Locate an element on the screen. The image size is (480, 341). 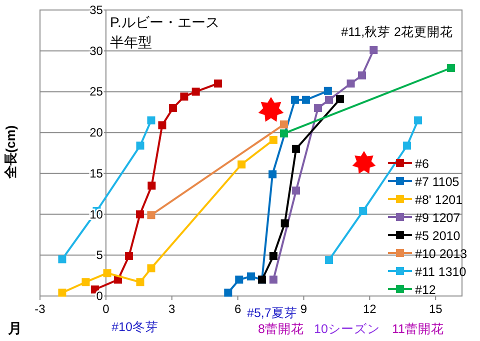
annotation: #11,秋芽 2花更開花 is located at coordinates (397, 32).